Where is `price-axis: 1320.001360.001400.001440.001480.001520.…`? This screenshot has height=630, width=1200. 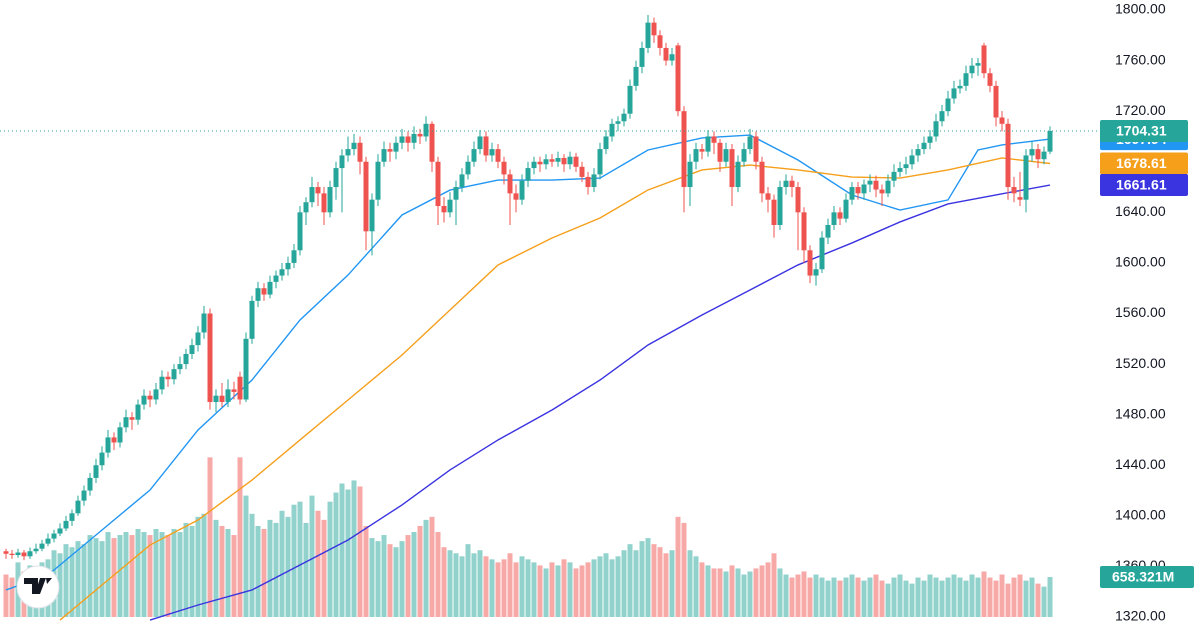
price-axis: 1320.001360.001400.001440.001480.001520.… is located at coordinates (1147, 312).